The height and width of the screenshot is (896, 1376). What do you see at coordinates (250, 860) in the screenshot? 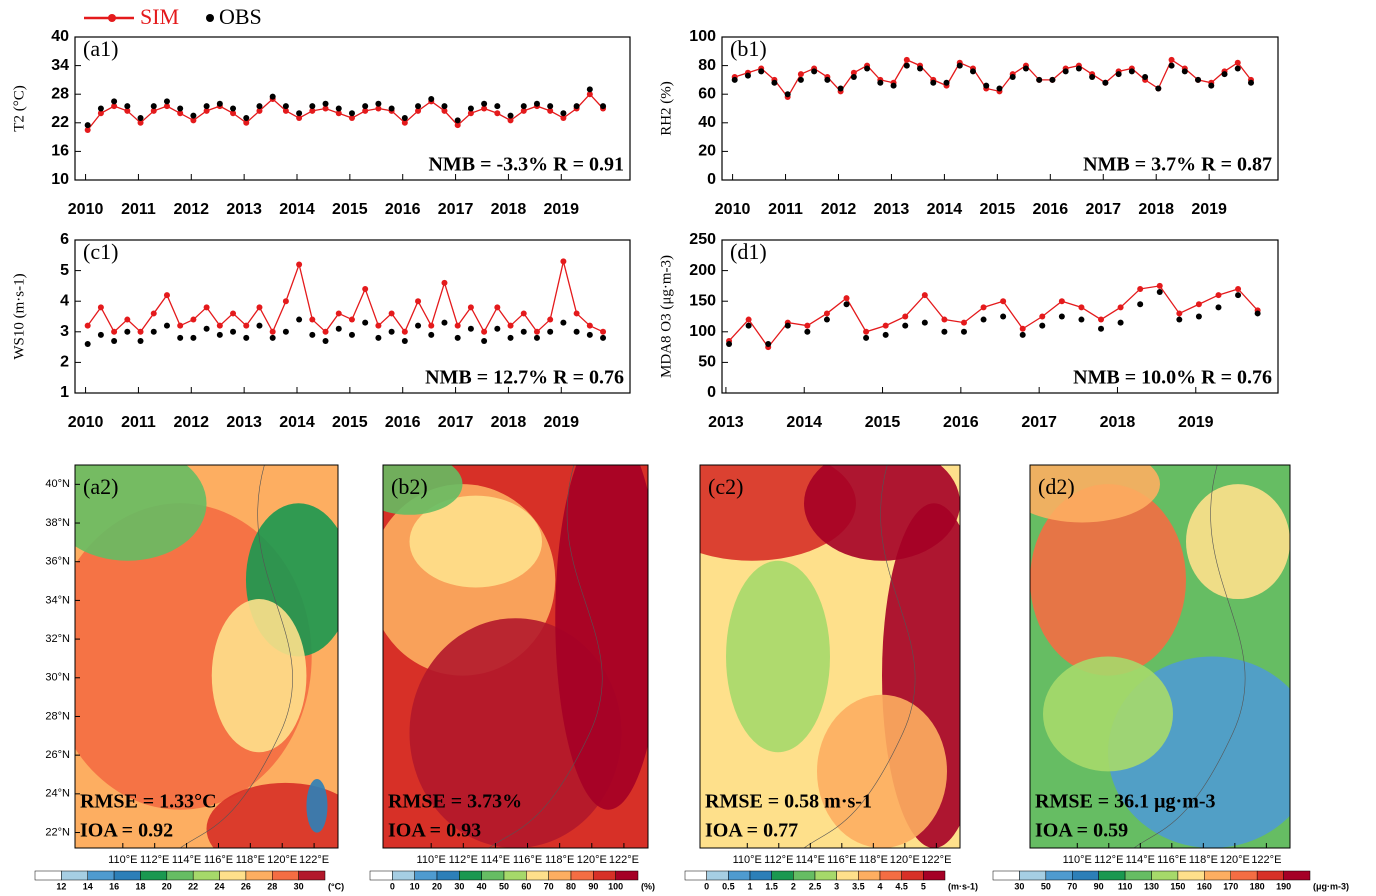
I see `x-tick-label: 118°E` at bounding box center [250, 860].